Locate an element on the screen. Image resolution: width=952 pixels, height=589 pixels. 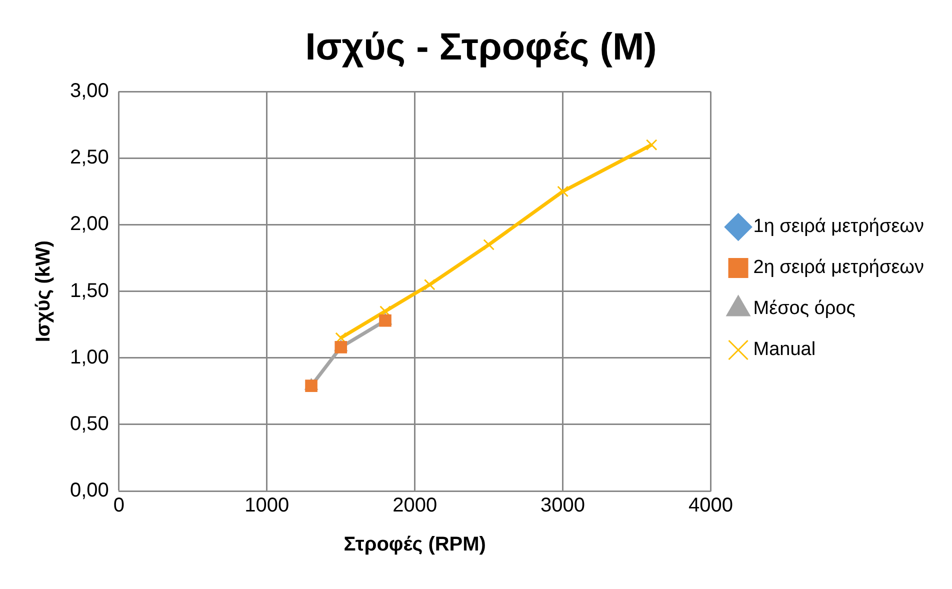
x-tick-label: 0 is located at coordinates (118, 505).